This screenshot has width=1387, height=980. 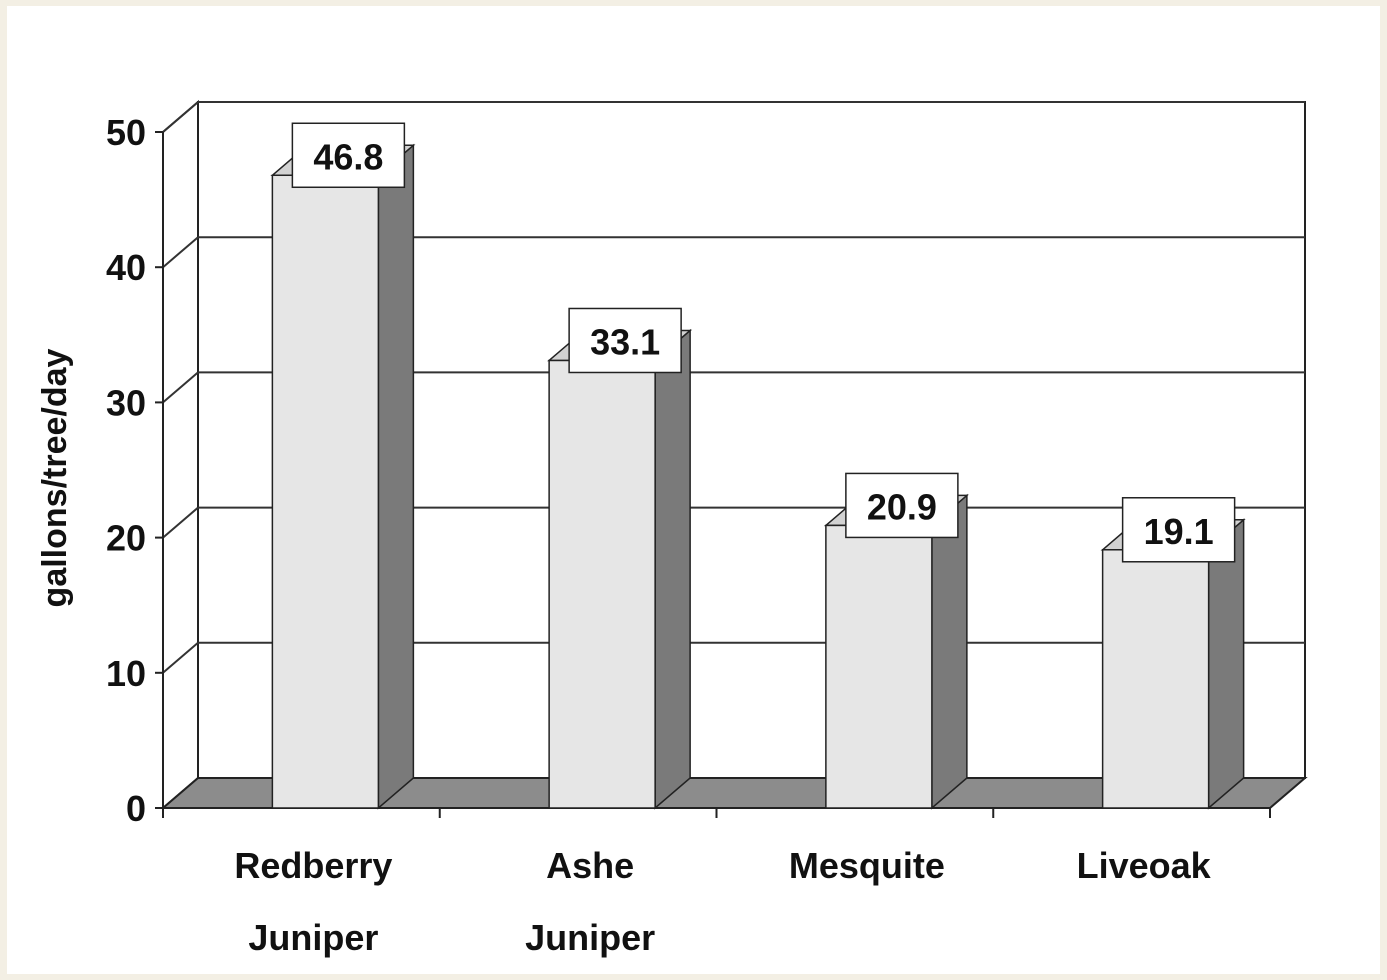 I want to click on x-tick-label: Redberry, so click(x=313, y=865).